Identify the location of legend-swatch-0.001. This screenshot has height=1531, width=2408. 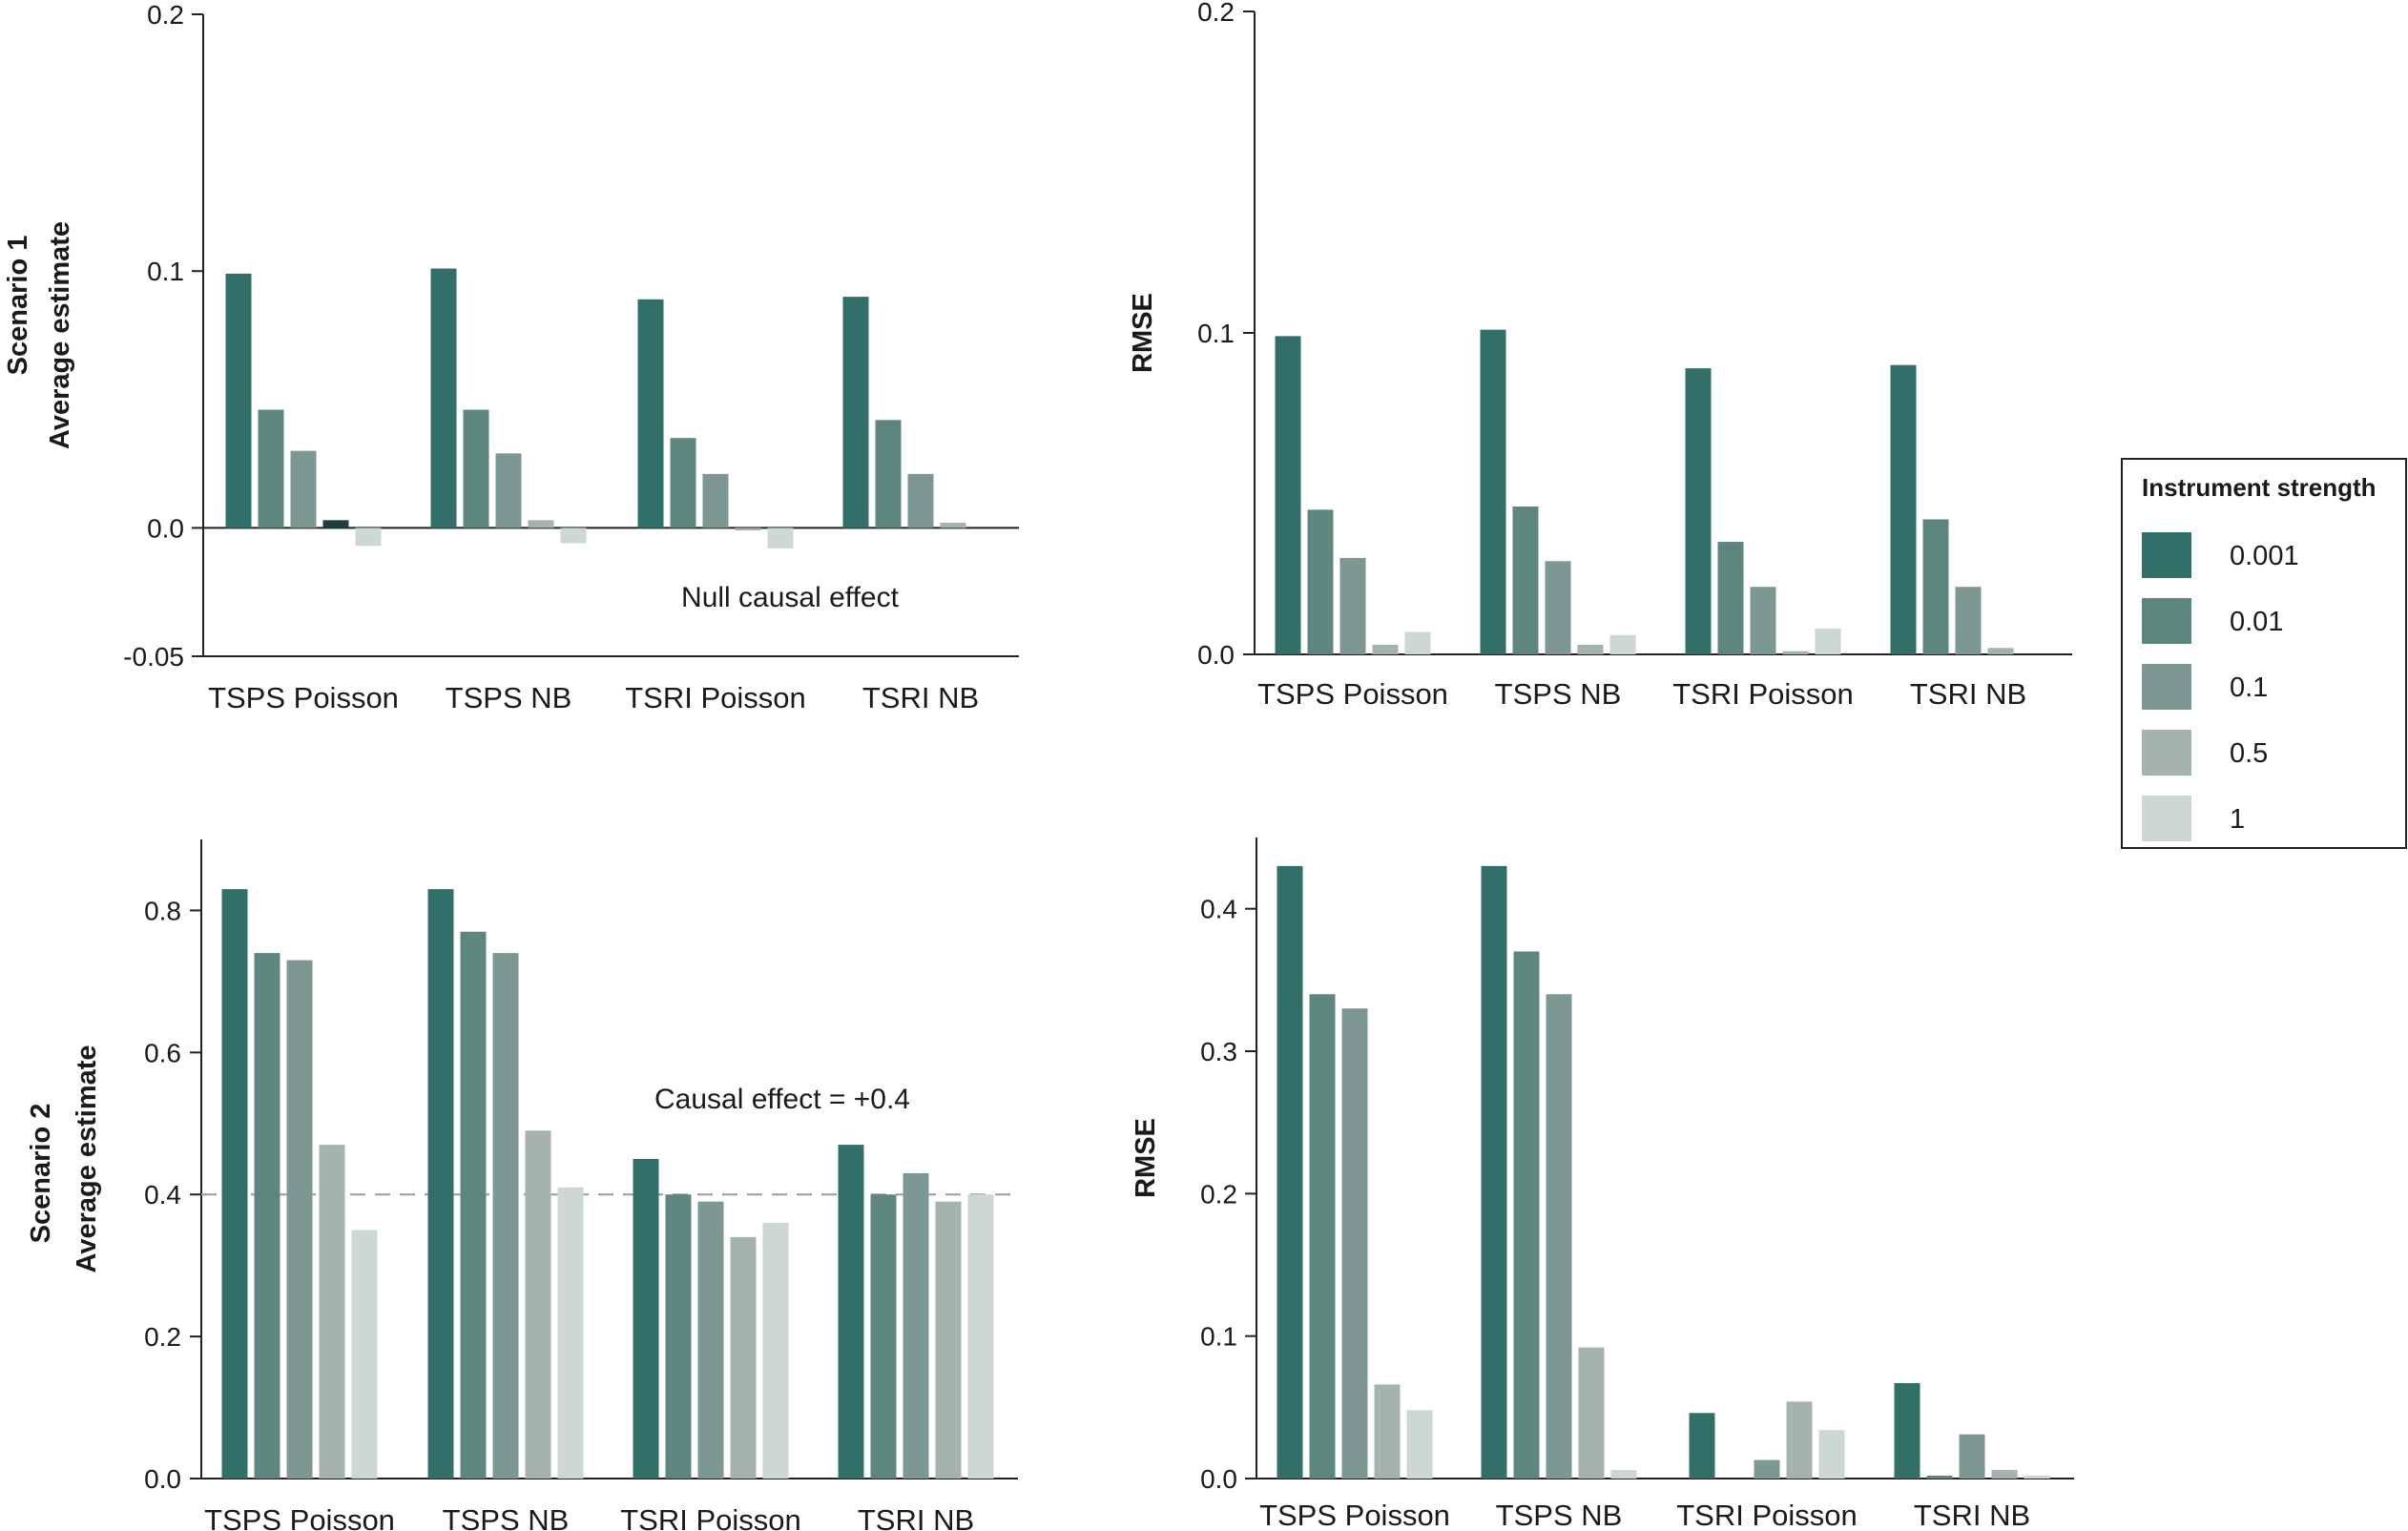
(2166, 555).